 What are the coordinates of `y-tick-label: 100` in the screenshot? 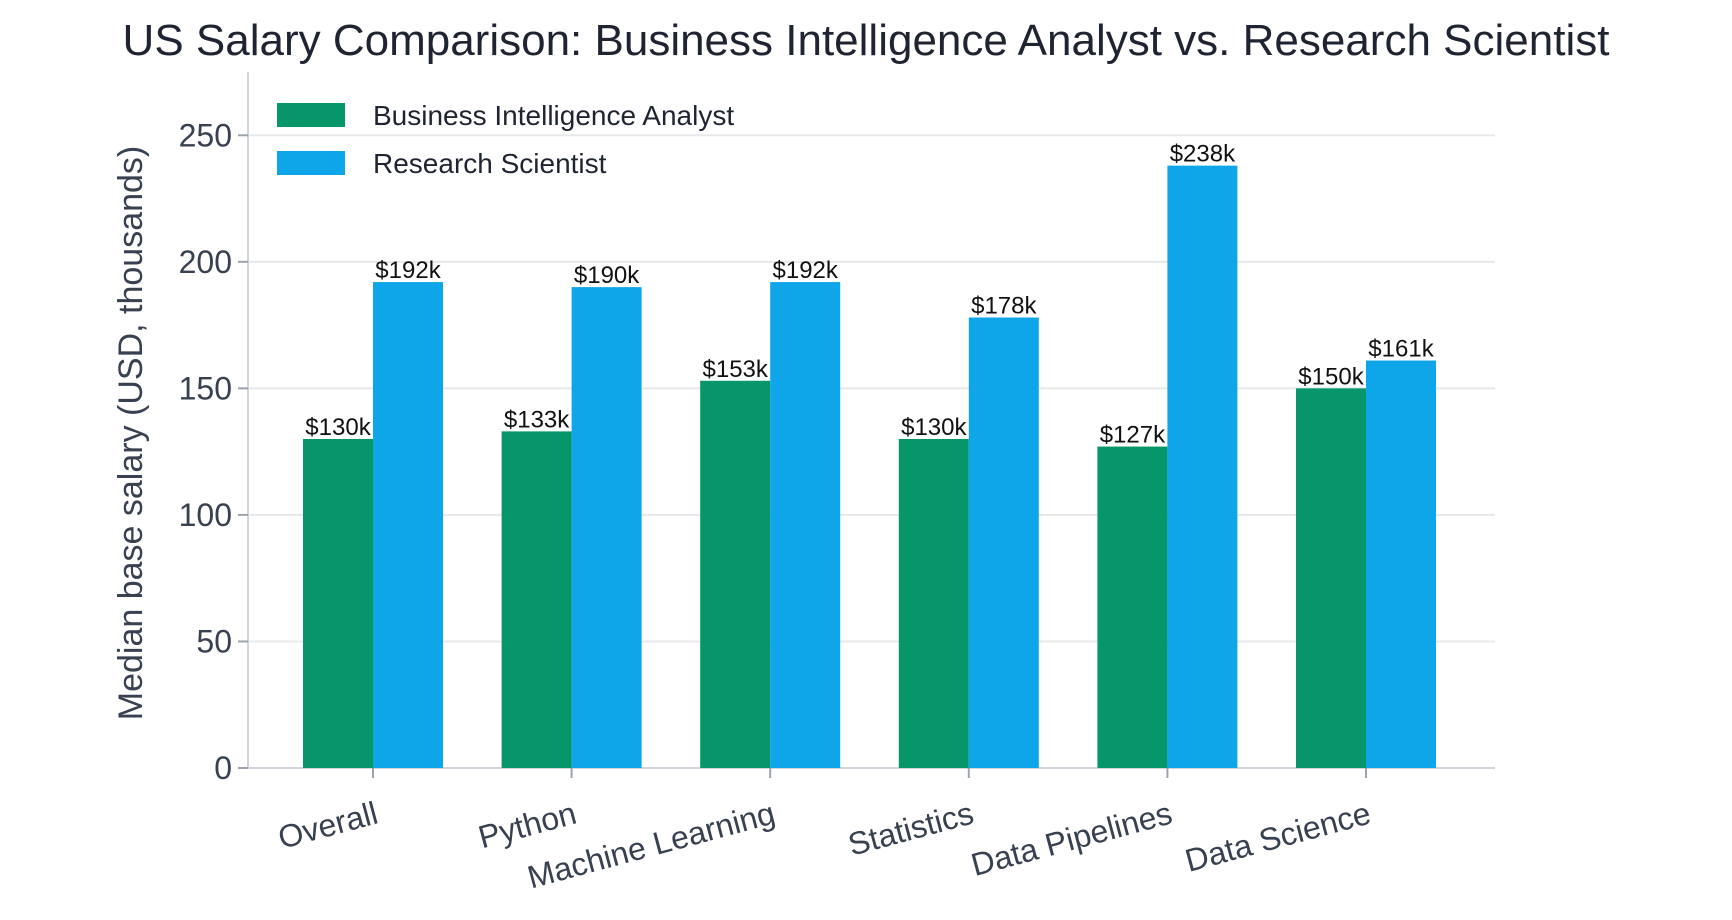 It's located at (205, 515).